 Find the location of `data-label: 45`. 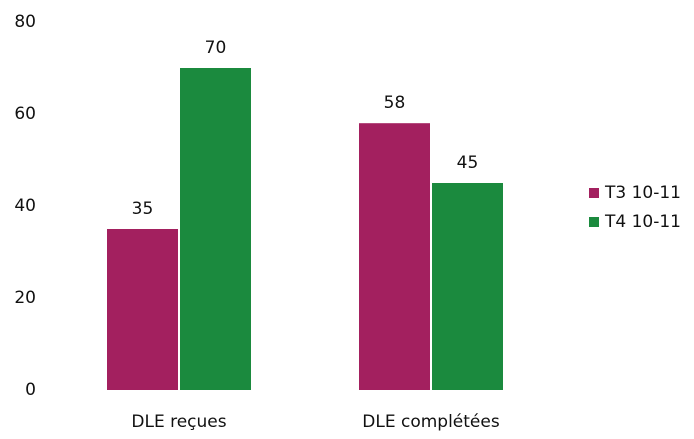

data-label: 45 is located at coordinates (468, 163).